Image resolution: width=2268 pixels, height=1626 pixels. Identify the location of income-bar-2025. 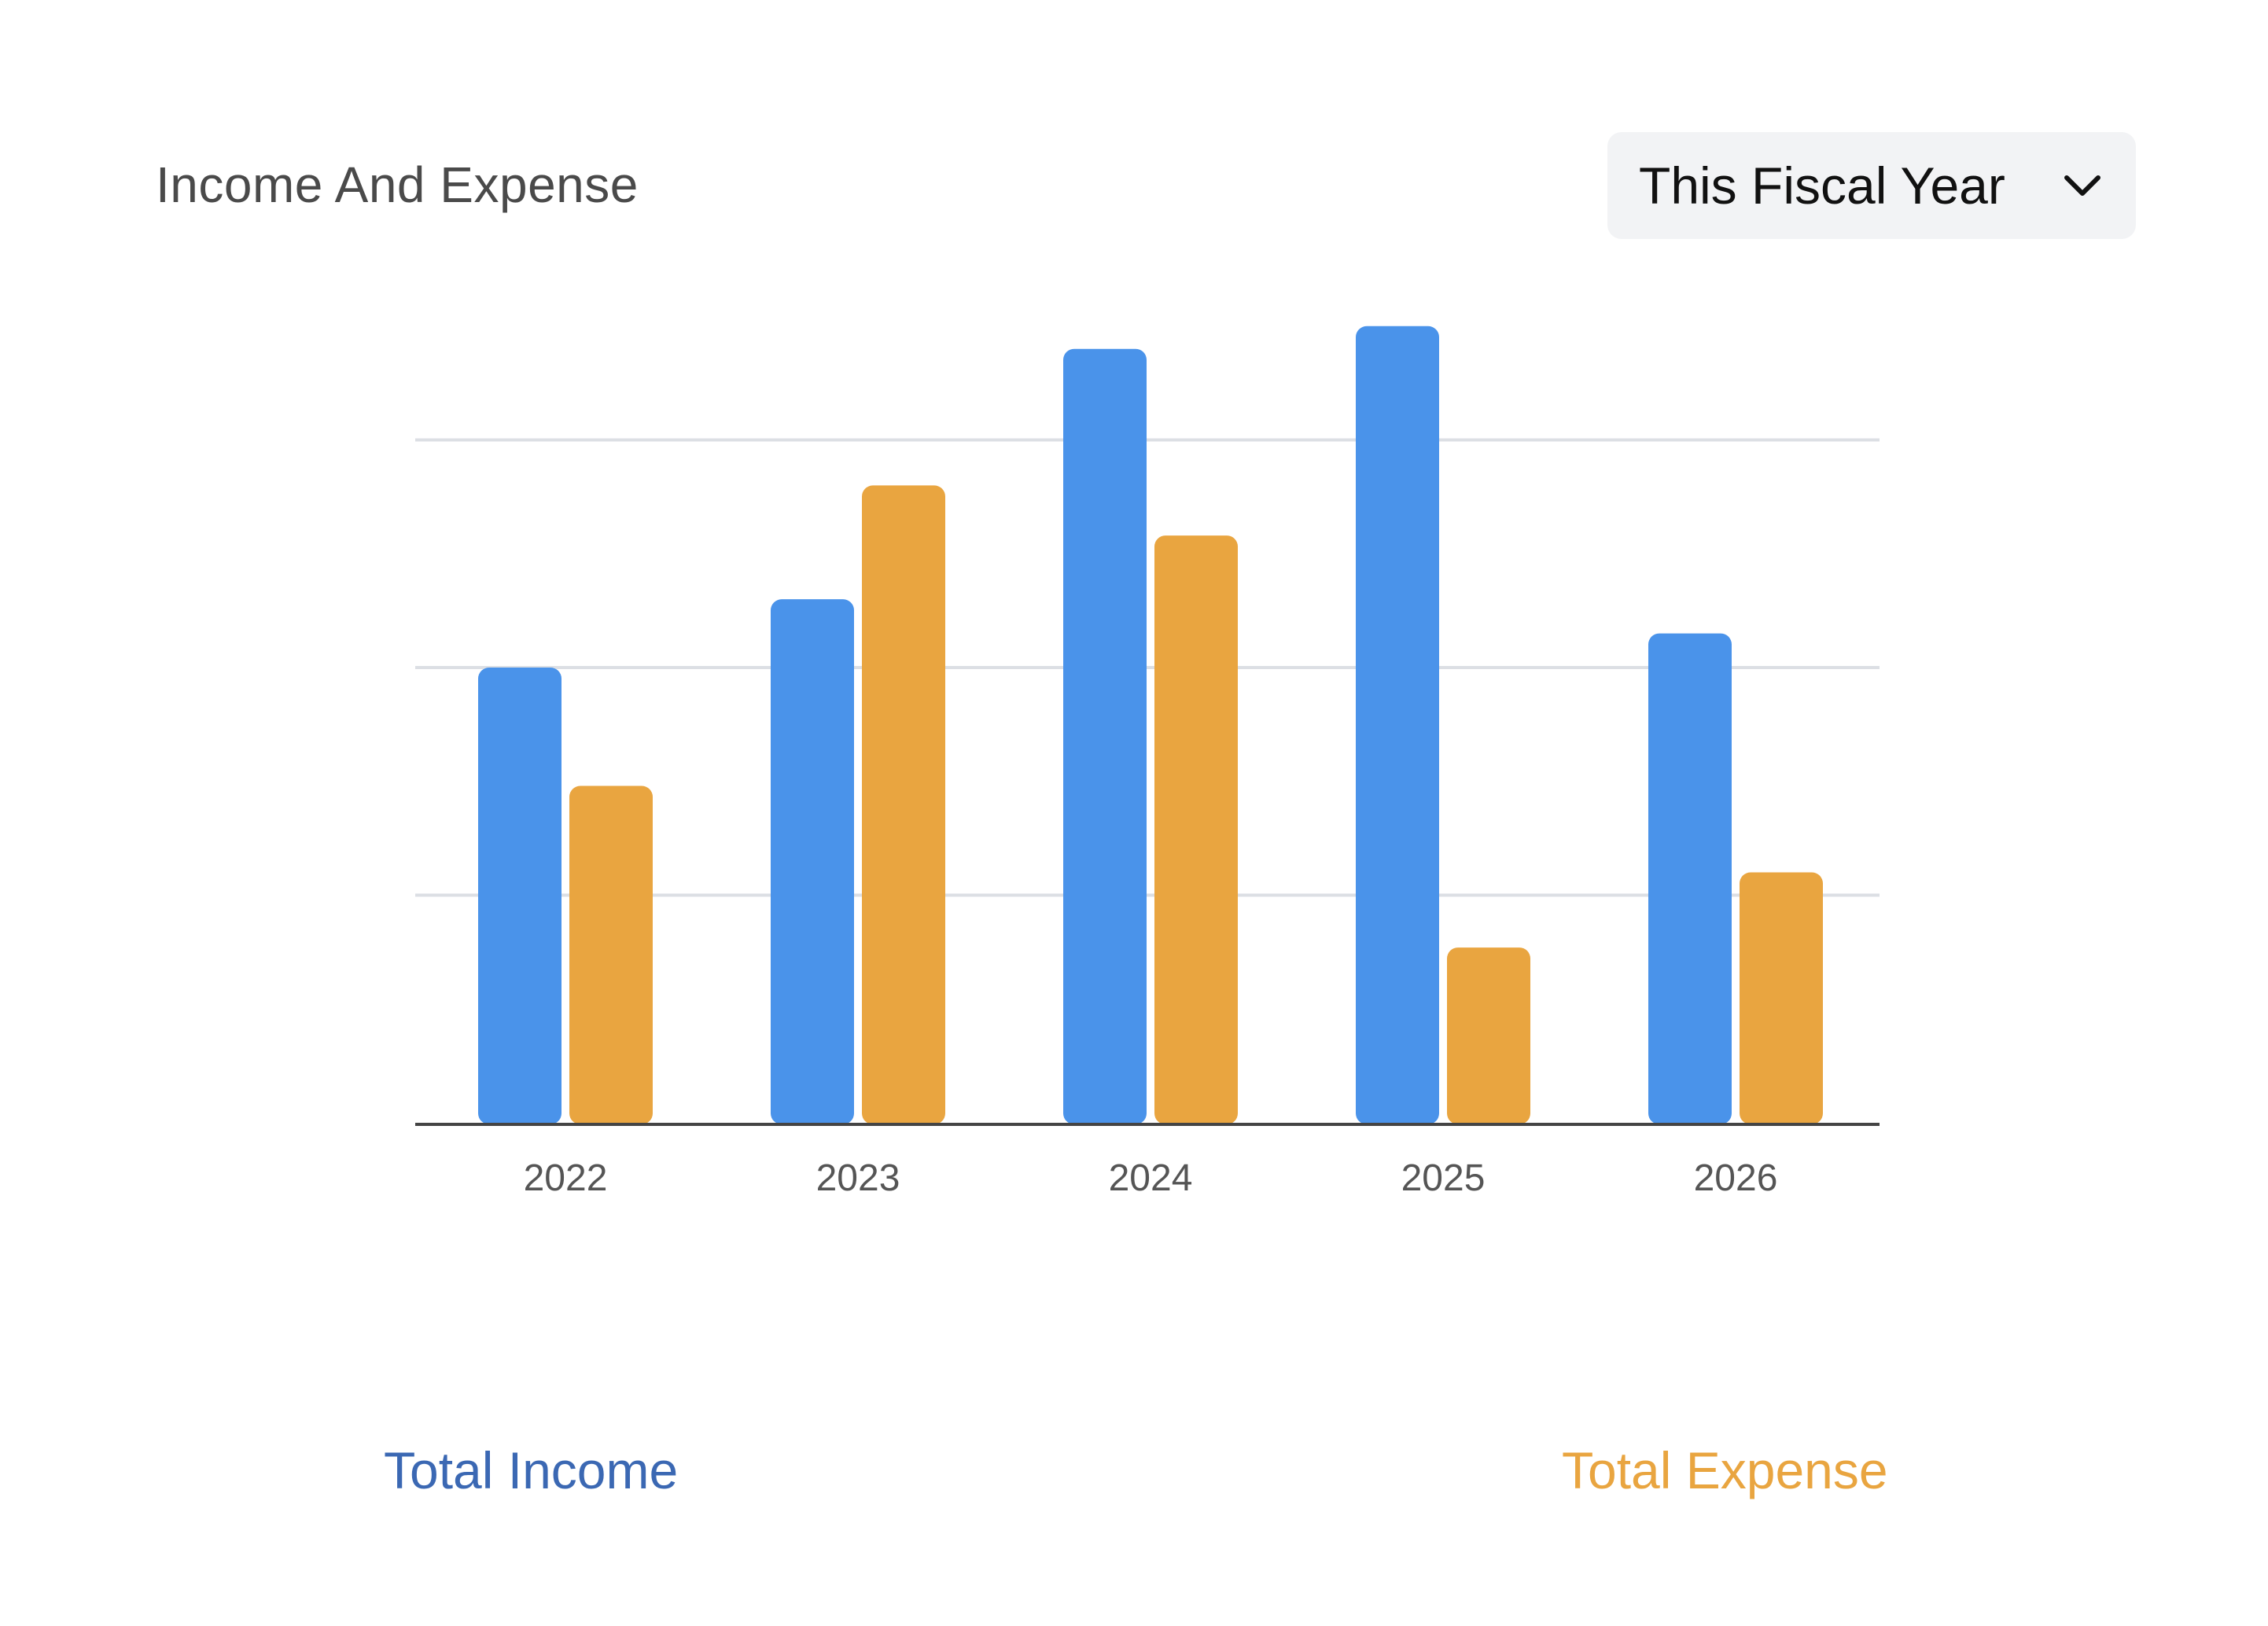
(1398, 725).